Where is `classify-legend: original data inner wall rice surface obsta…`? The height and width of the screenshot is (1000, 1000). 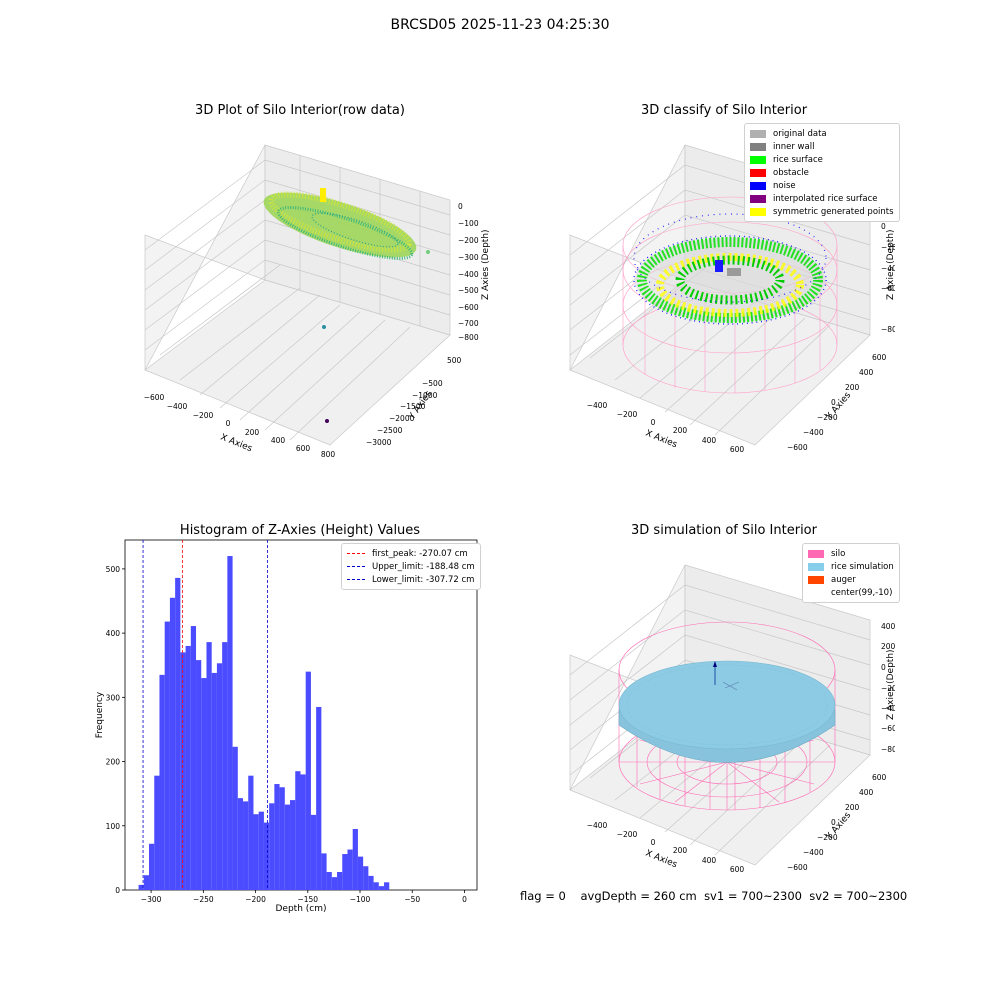
classify-legend: original data inner wall rice surface obsta… is located at coordinates (822, 172).